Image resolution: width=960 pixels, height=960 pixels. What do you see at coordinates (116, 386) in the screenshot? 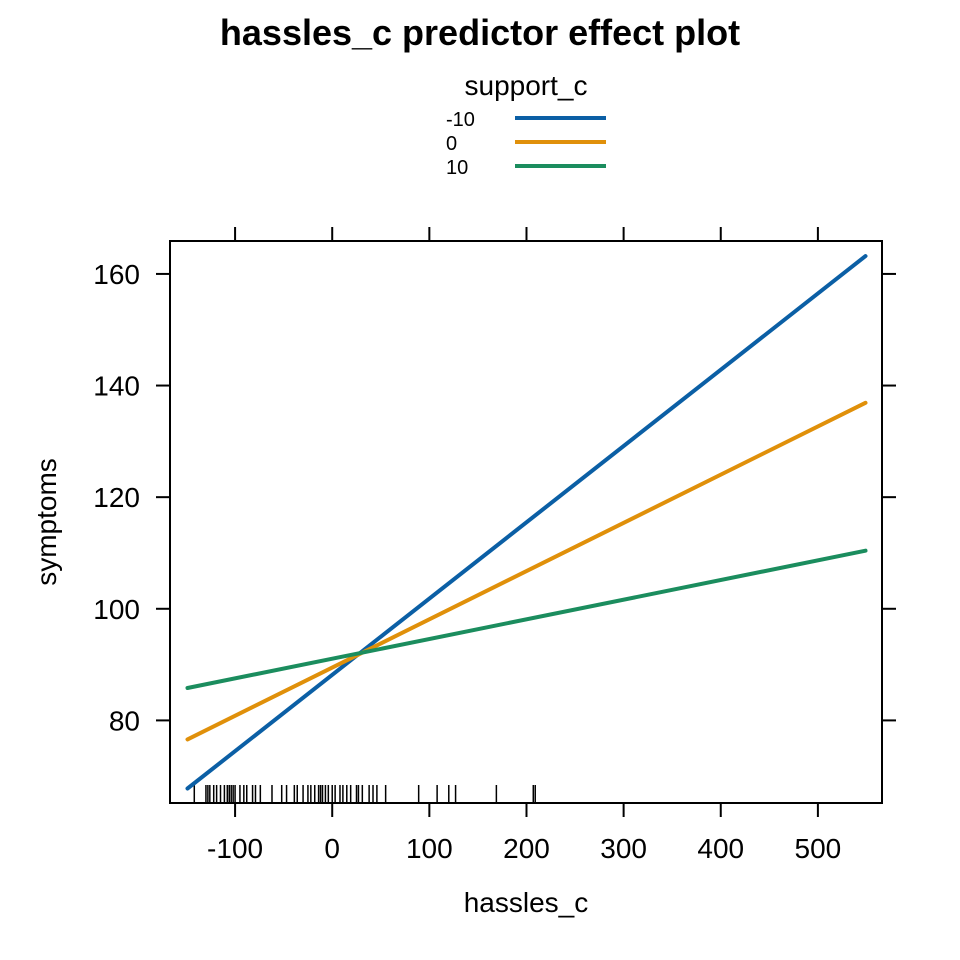
I see `y-tick-label: 140` at bounding box center [116, 386].